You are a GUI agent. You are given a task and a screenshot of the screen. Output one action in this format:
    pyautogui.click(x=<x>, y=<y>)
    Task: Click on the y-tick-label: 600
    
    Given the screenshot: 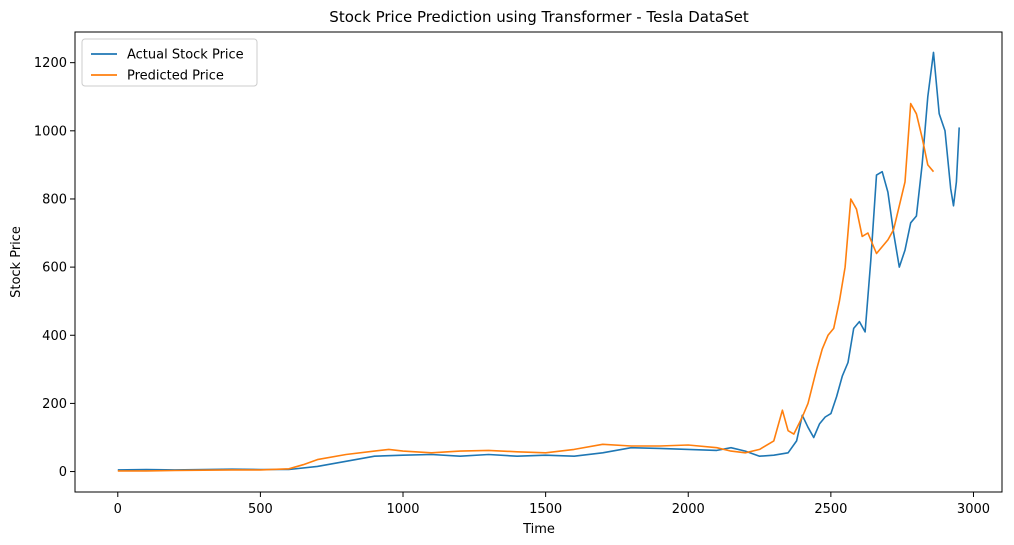 What is the action you would take?
    pyautogui.click(x=54, y=268)
    